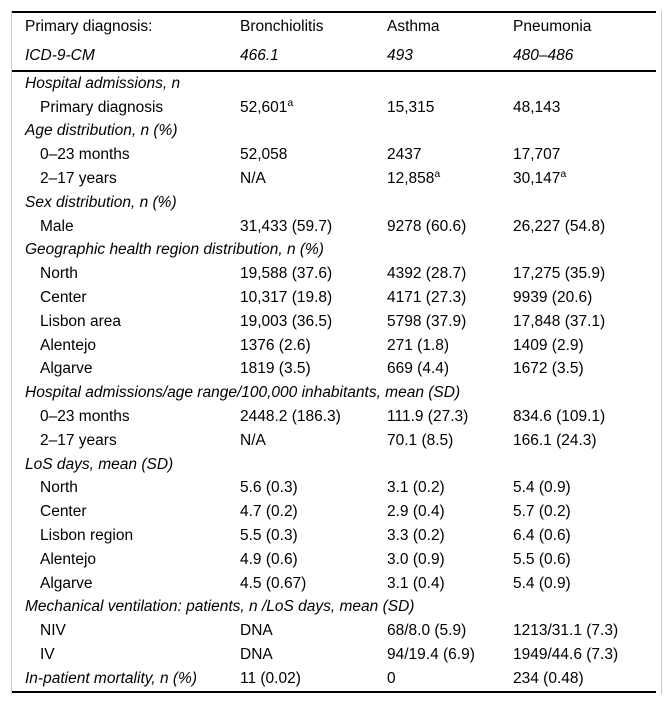 The width and height of the screenshot is (672, 705). I want to click on cell-value: 669 (4.4), so click(418, 369).